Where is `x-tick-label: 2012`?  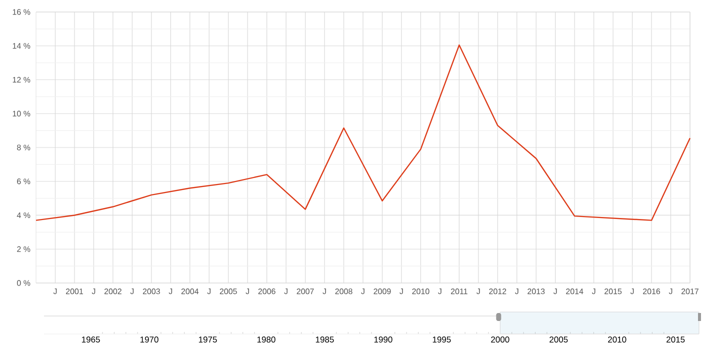 x-tick-label: 2012 is located at coordinates (497, 291).